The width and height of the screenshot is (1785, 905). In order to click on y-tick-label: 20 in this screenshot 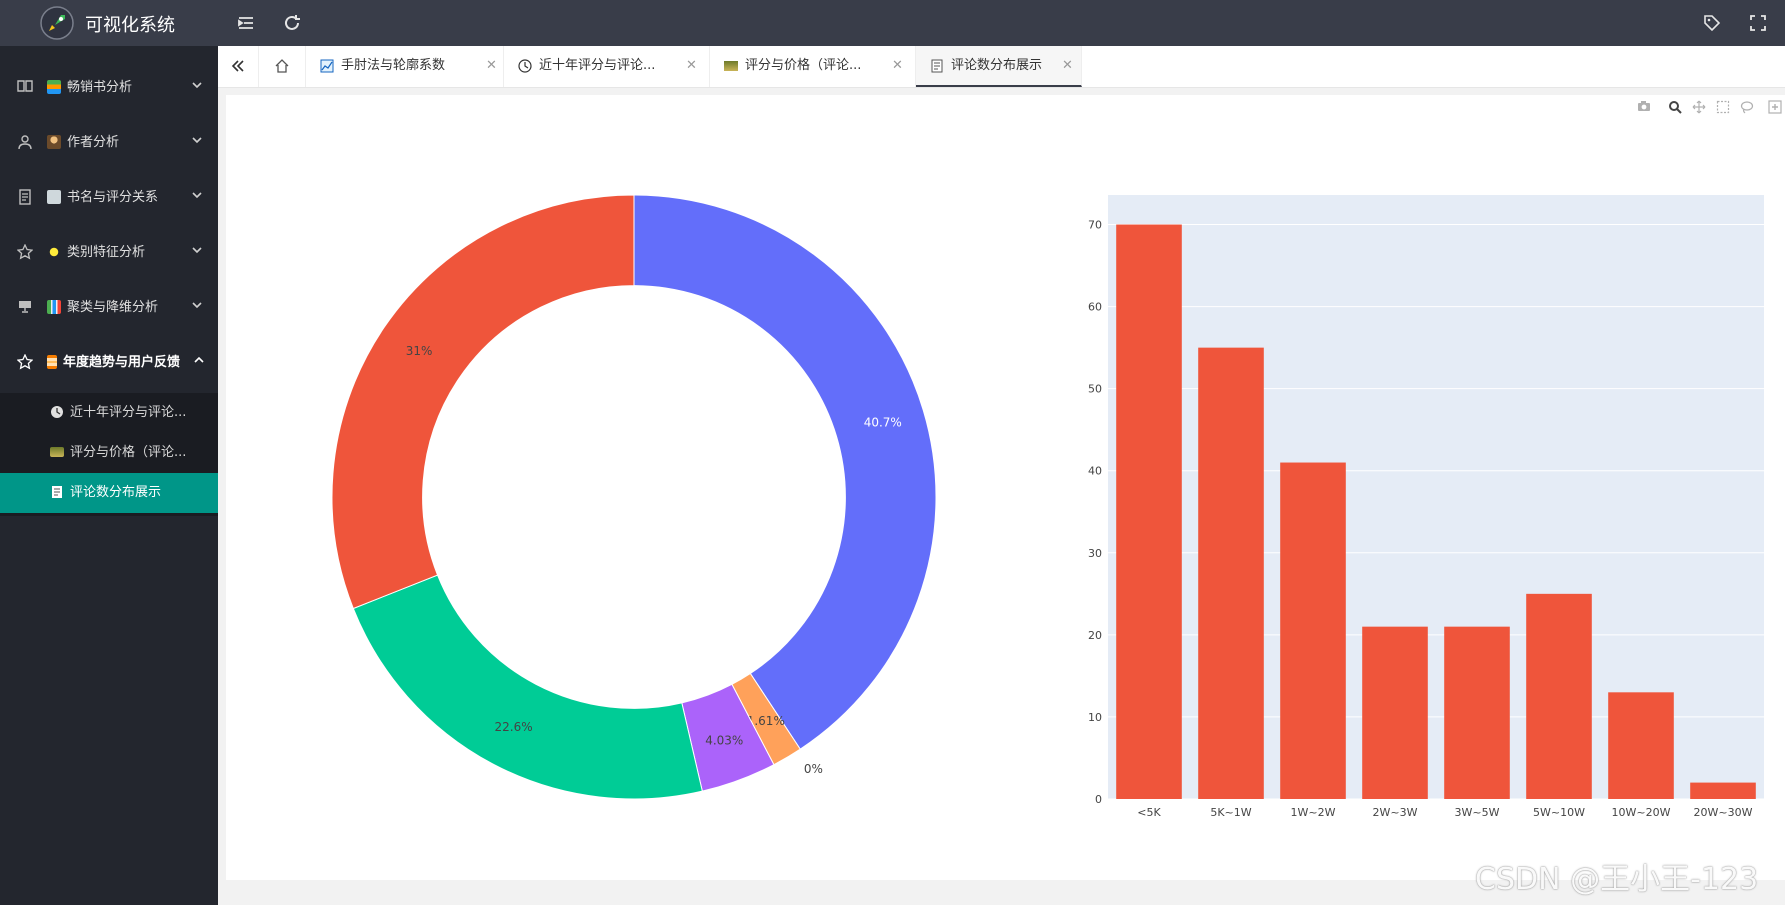, I will do `click(1095, 635)`.